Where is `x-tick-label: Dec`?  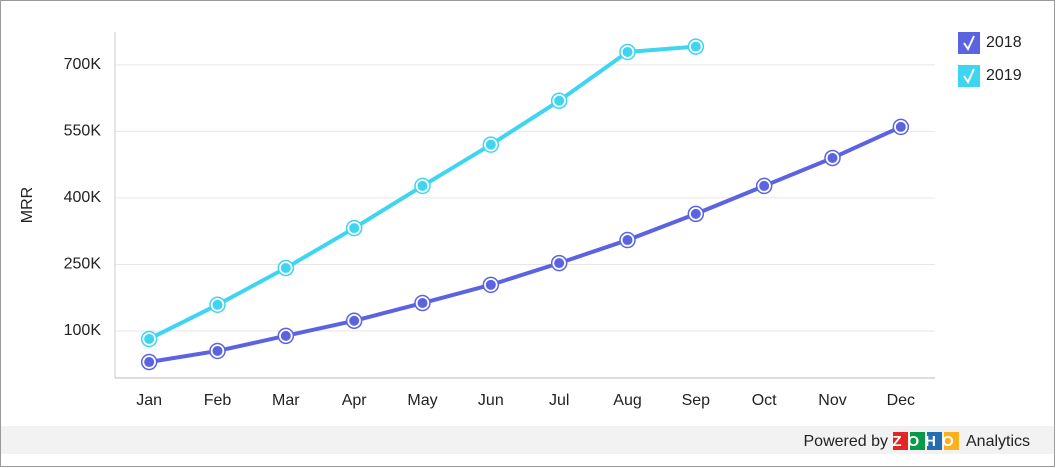
x-tick-label: Dec is located at coordinates (901, 400).